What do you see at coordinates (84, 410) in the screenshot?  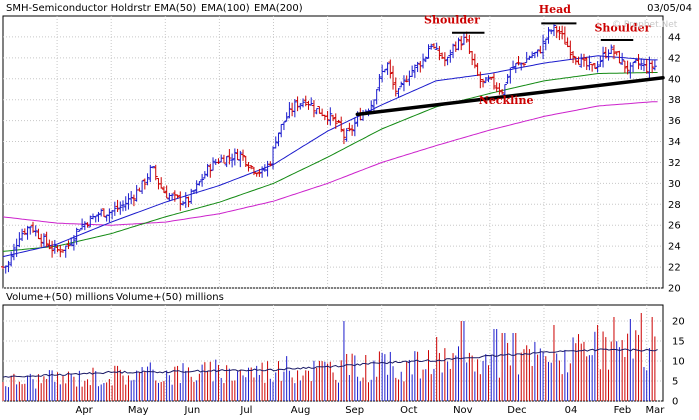 I see `month-label: Apr` at bounding box center [84, 410].